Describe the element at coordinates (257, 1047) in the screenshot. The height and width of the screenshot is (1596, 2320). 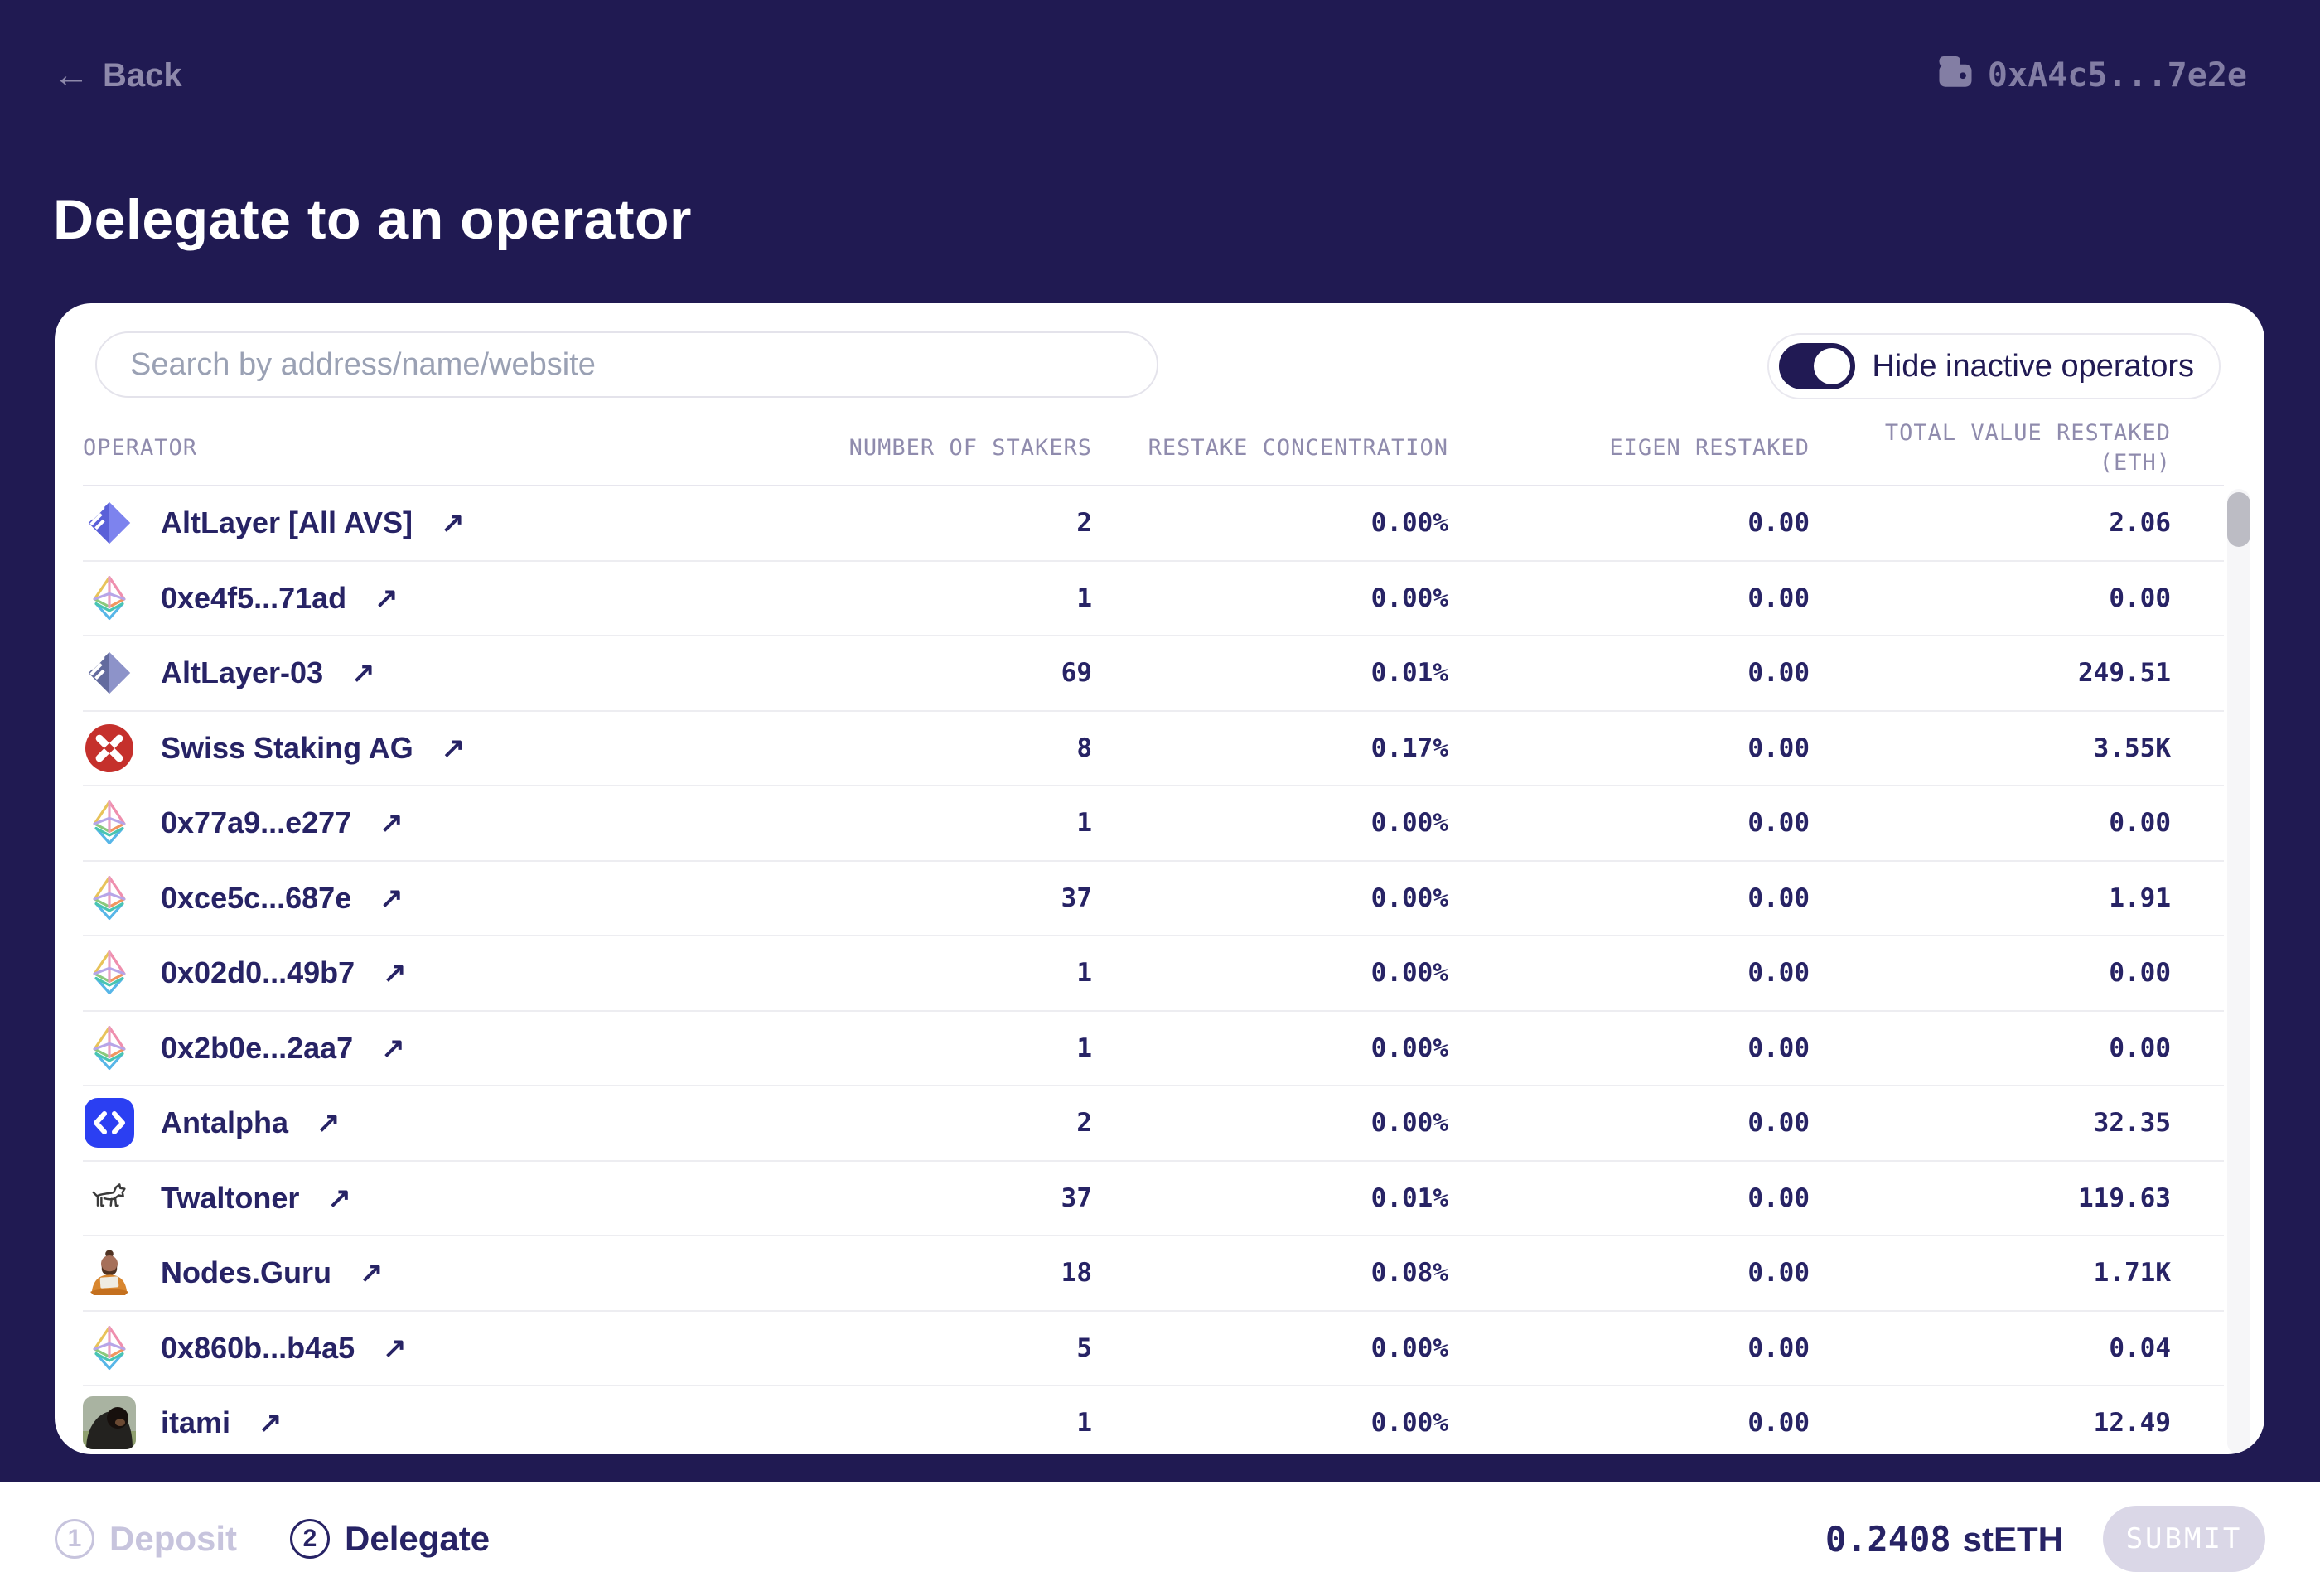
I see `operator-name: 0x2b0e...2aa7` at that location.